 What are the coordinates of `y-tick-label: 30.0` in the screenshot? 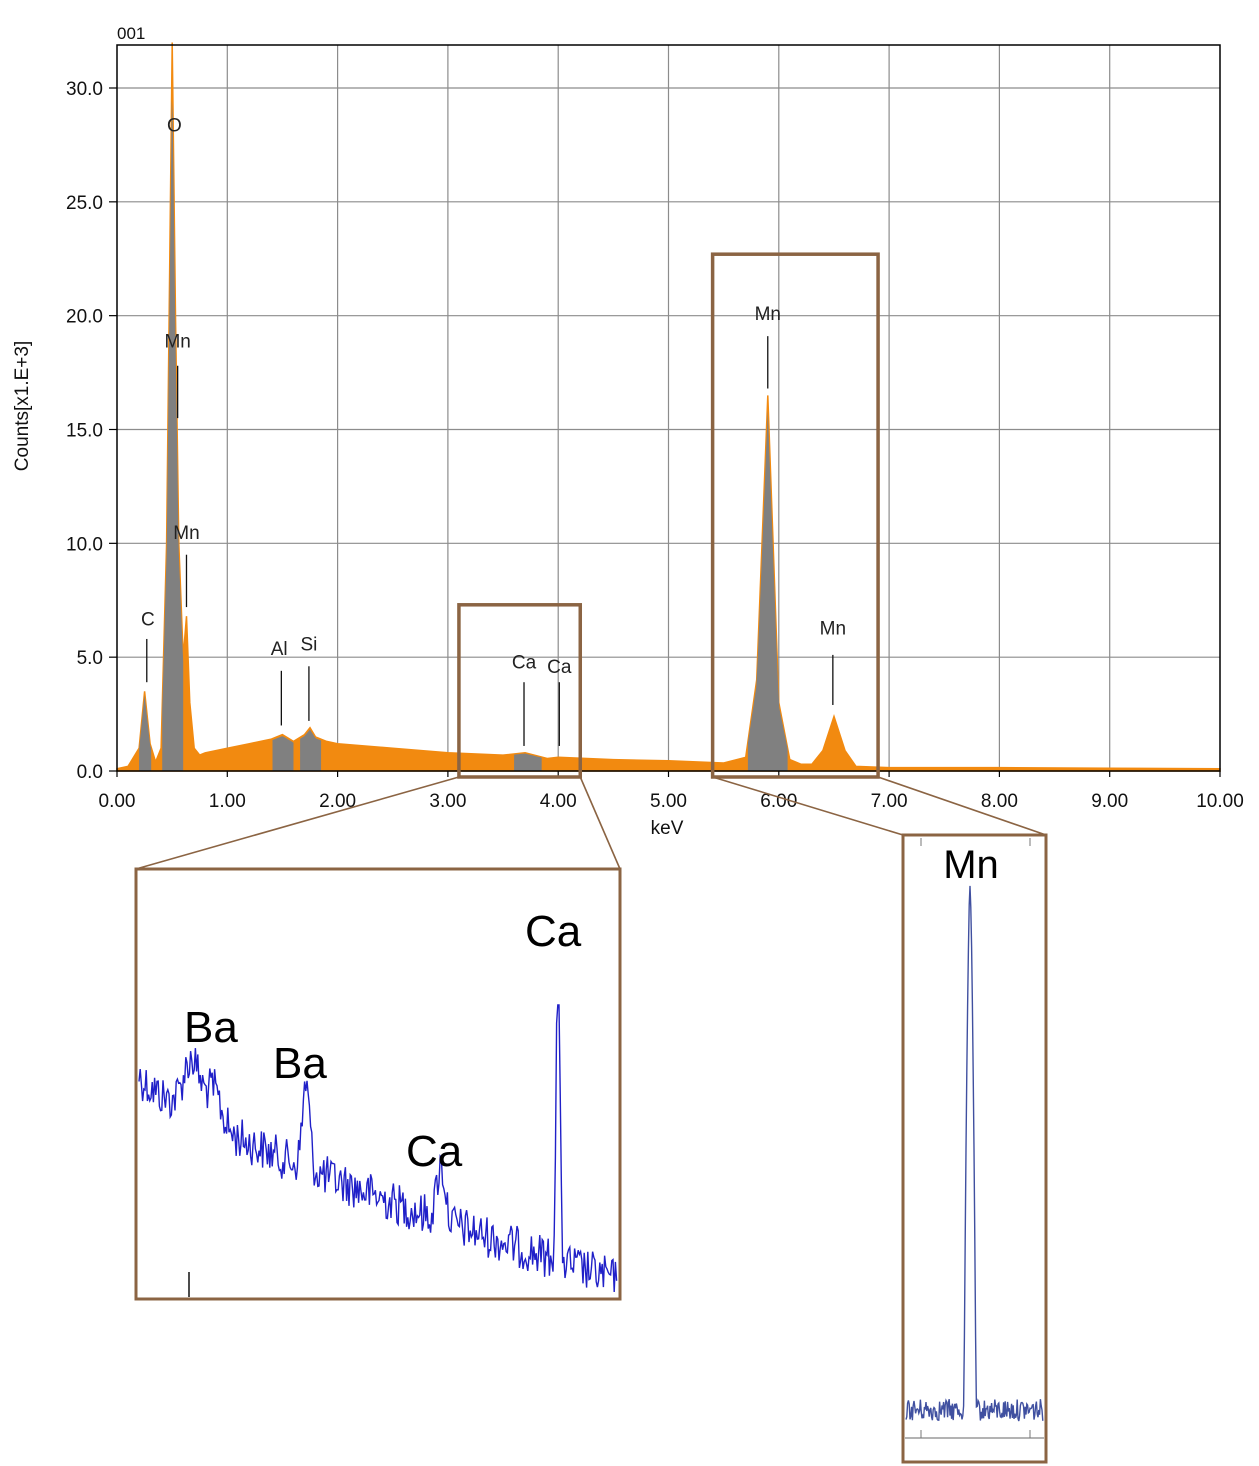 It's located at (84, 89).